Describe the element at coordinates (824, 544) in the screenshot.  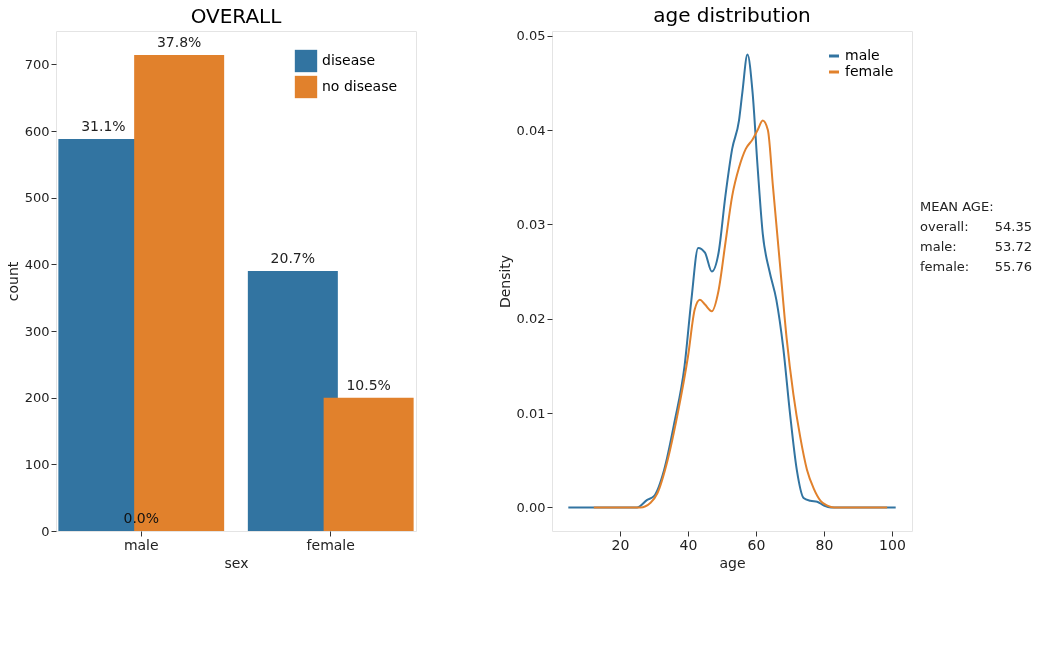
I see `x-tick-label: 80` at that location.